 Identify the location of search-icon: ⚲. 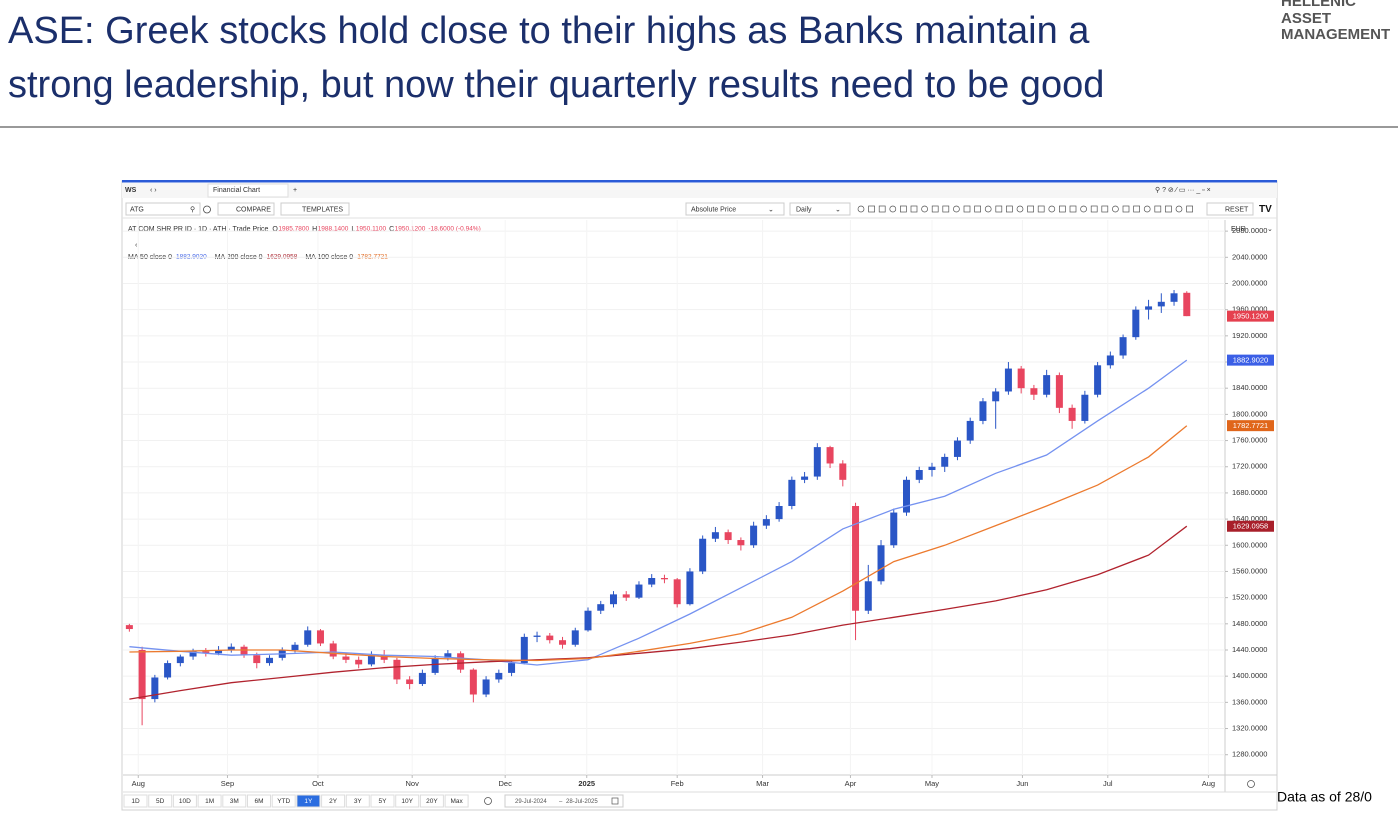
(192, 209).